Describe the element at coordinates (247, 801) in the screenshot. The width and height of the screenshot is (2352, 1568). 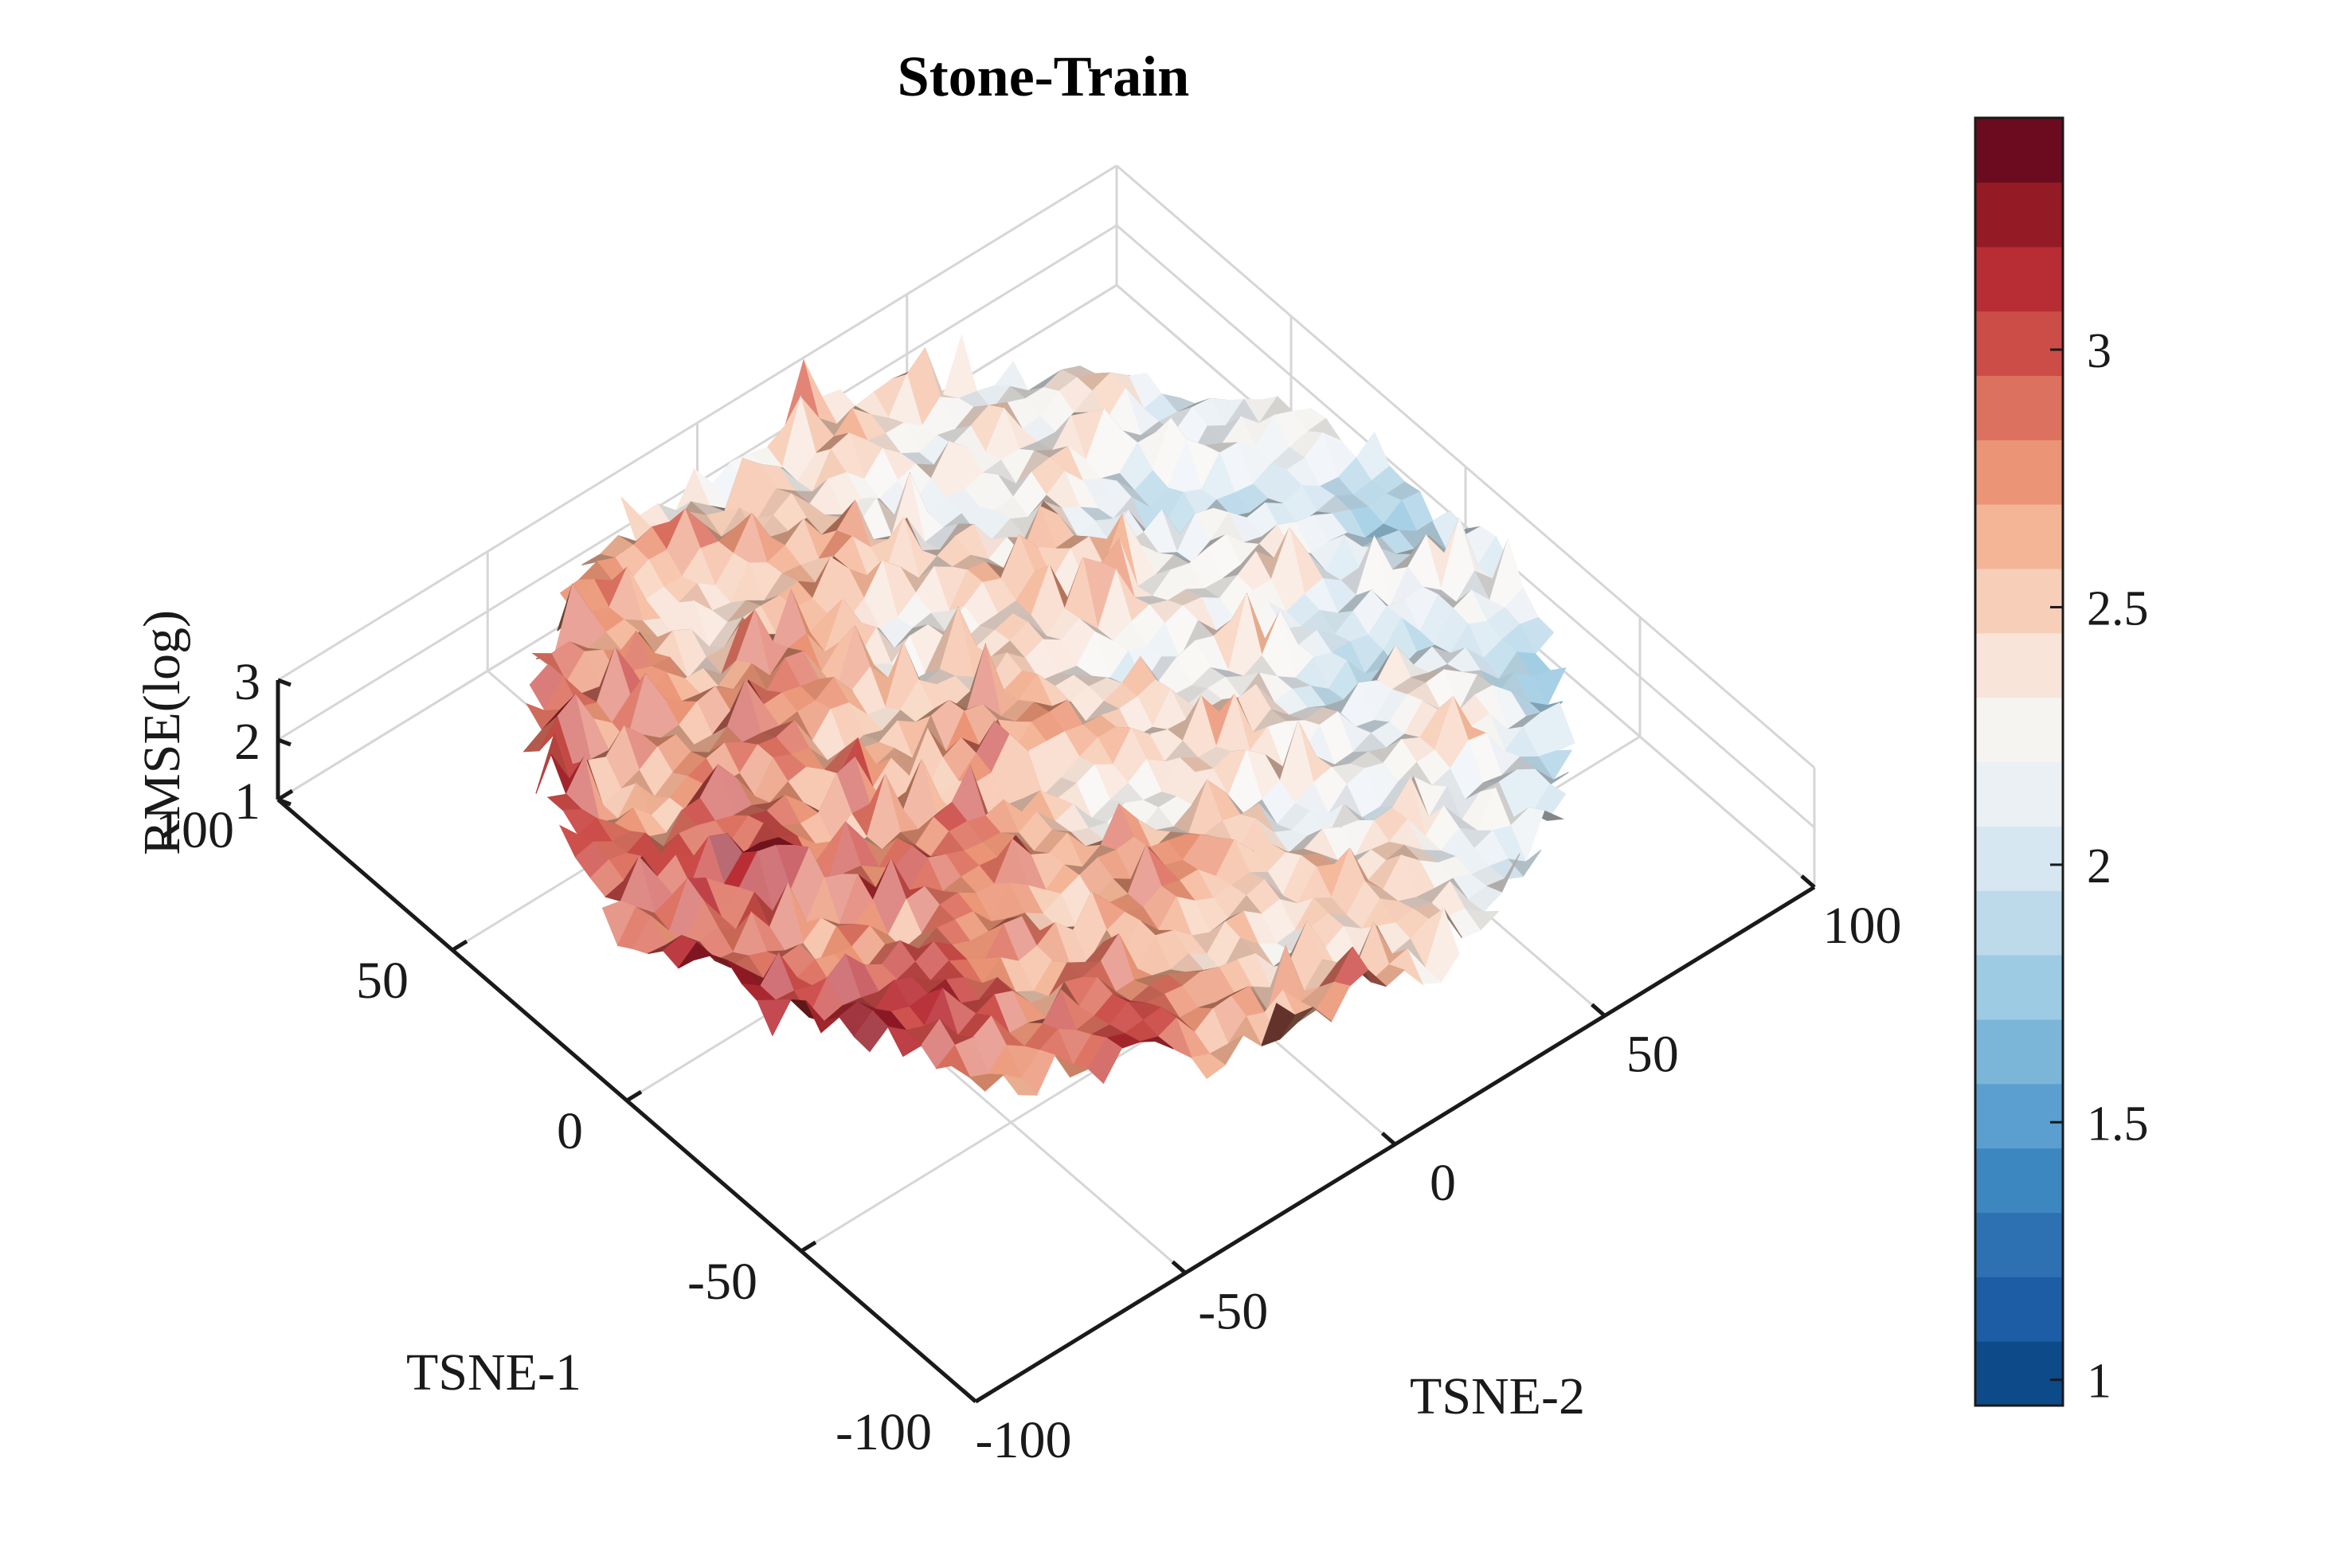
I see `z-tick-label-0: 1` at that location.